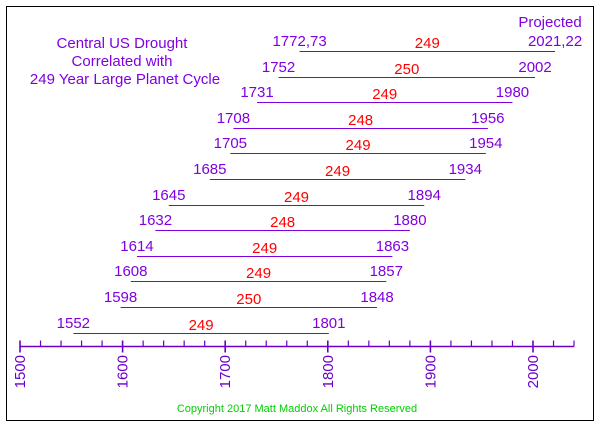 This screenshot has height=433, width=600. I want to click on interval-end-label: 1956, so click(487, 118).